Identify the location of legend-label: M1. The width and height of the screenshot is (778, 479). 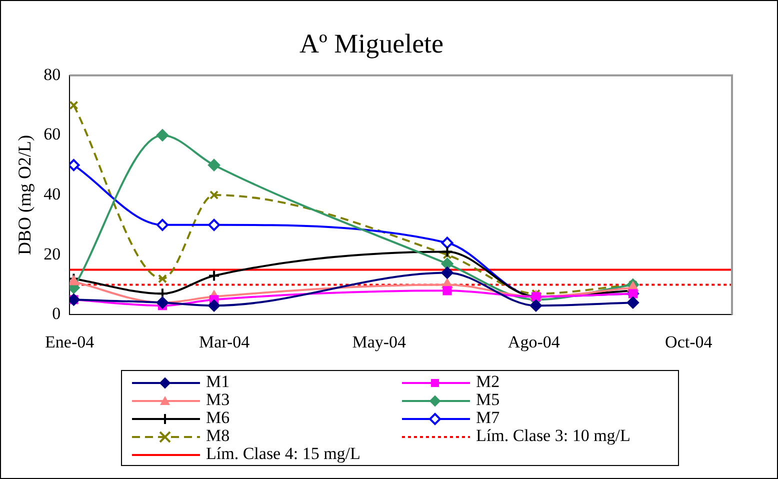
(218, 381).